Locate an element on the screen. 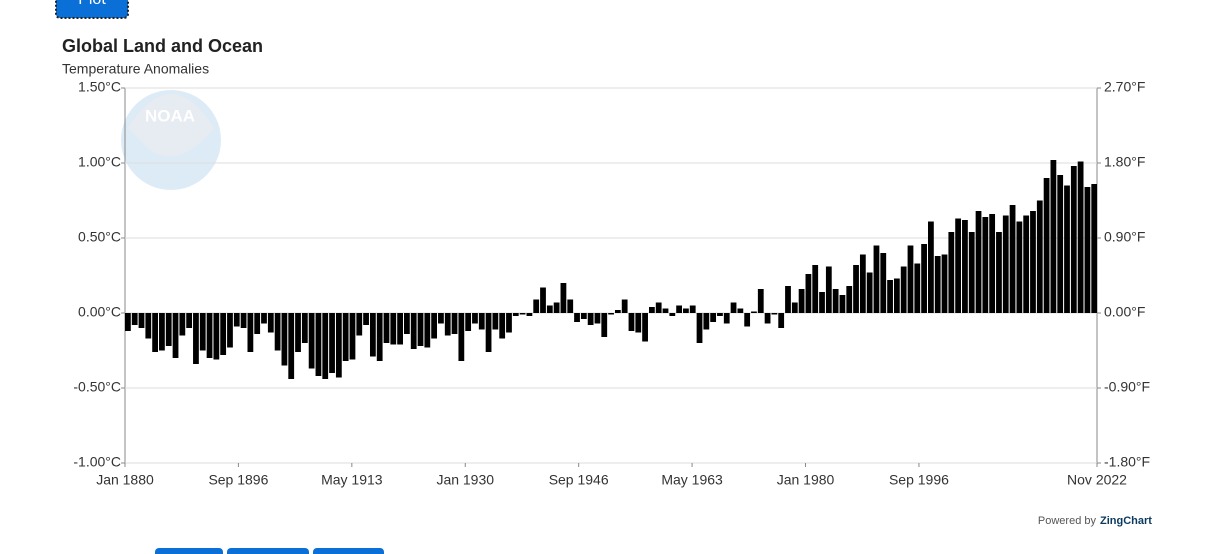 The image size is (1229, 554). credit-prefix: Powered by is located at coordinates (1067, 521).